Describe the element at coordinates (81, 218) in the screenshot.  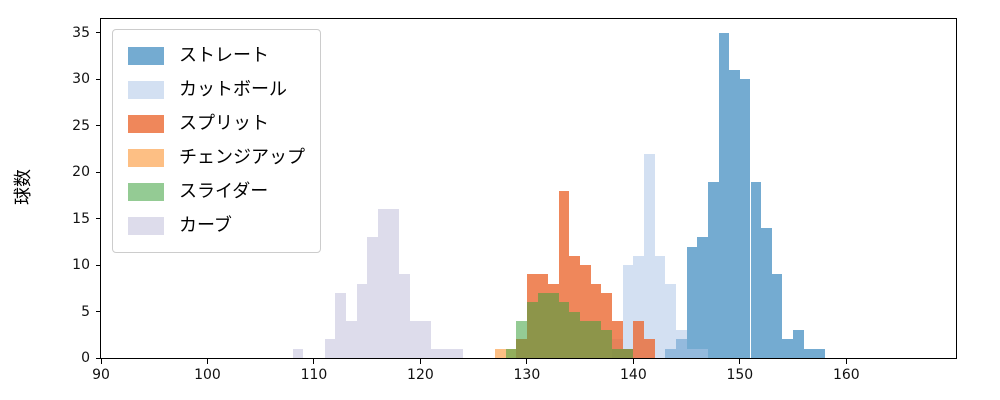
I see `y-tick-label: 15` at that location.